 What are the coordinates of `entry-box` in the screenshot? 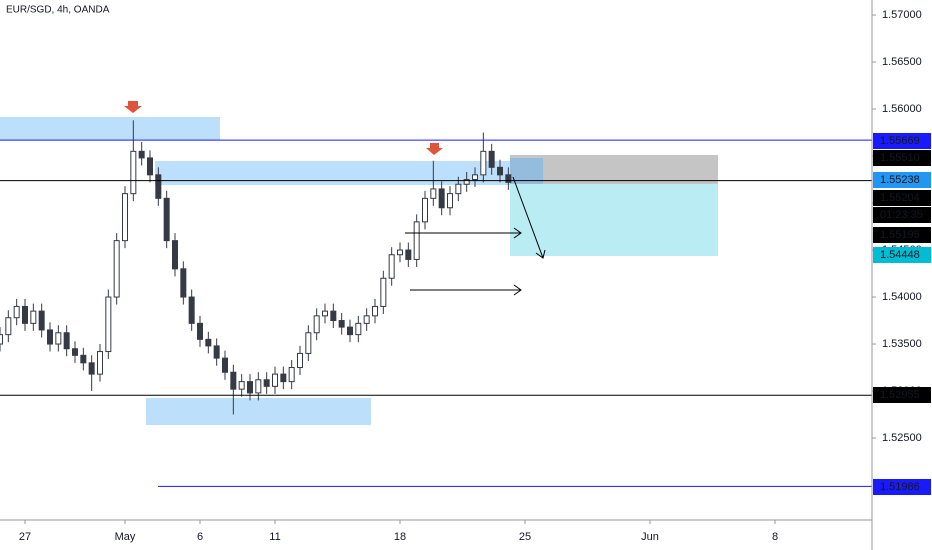 It's located at (526, 171).